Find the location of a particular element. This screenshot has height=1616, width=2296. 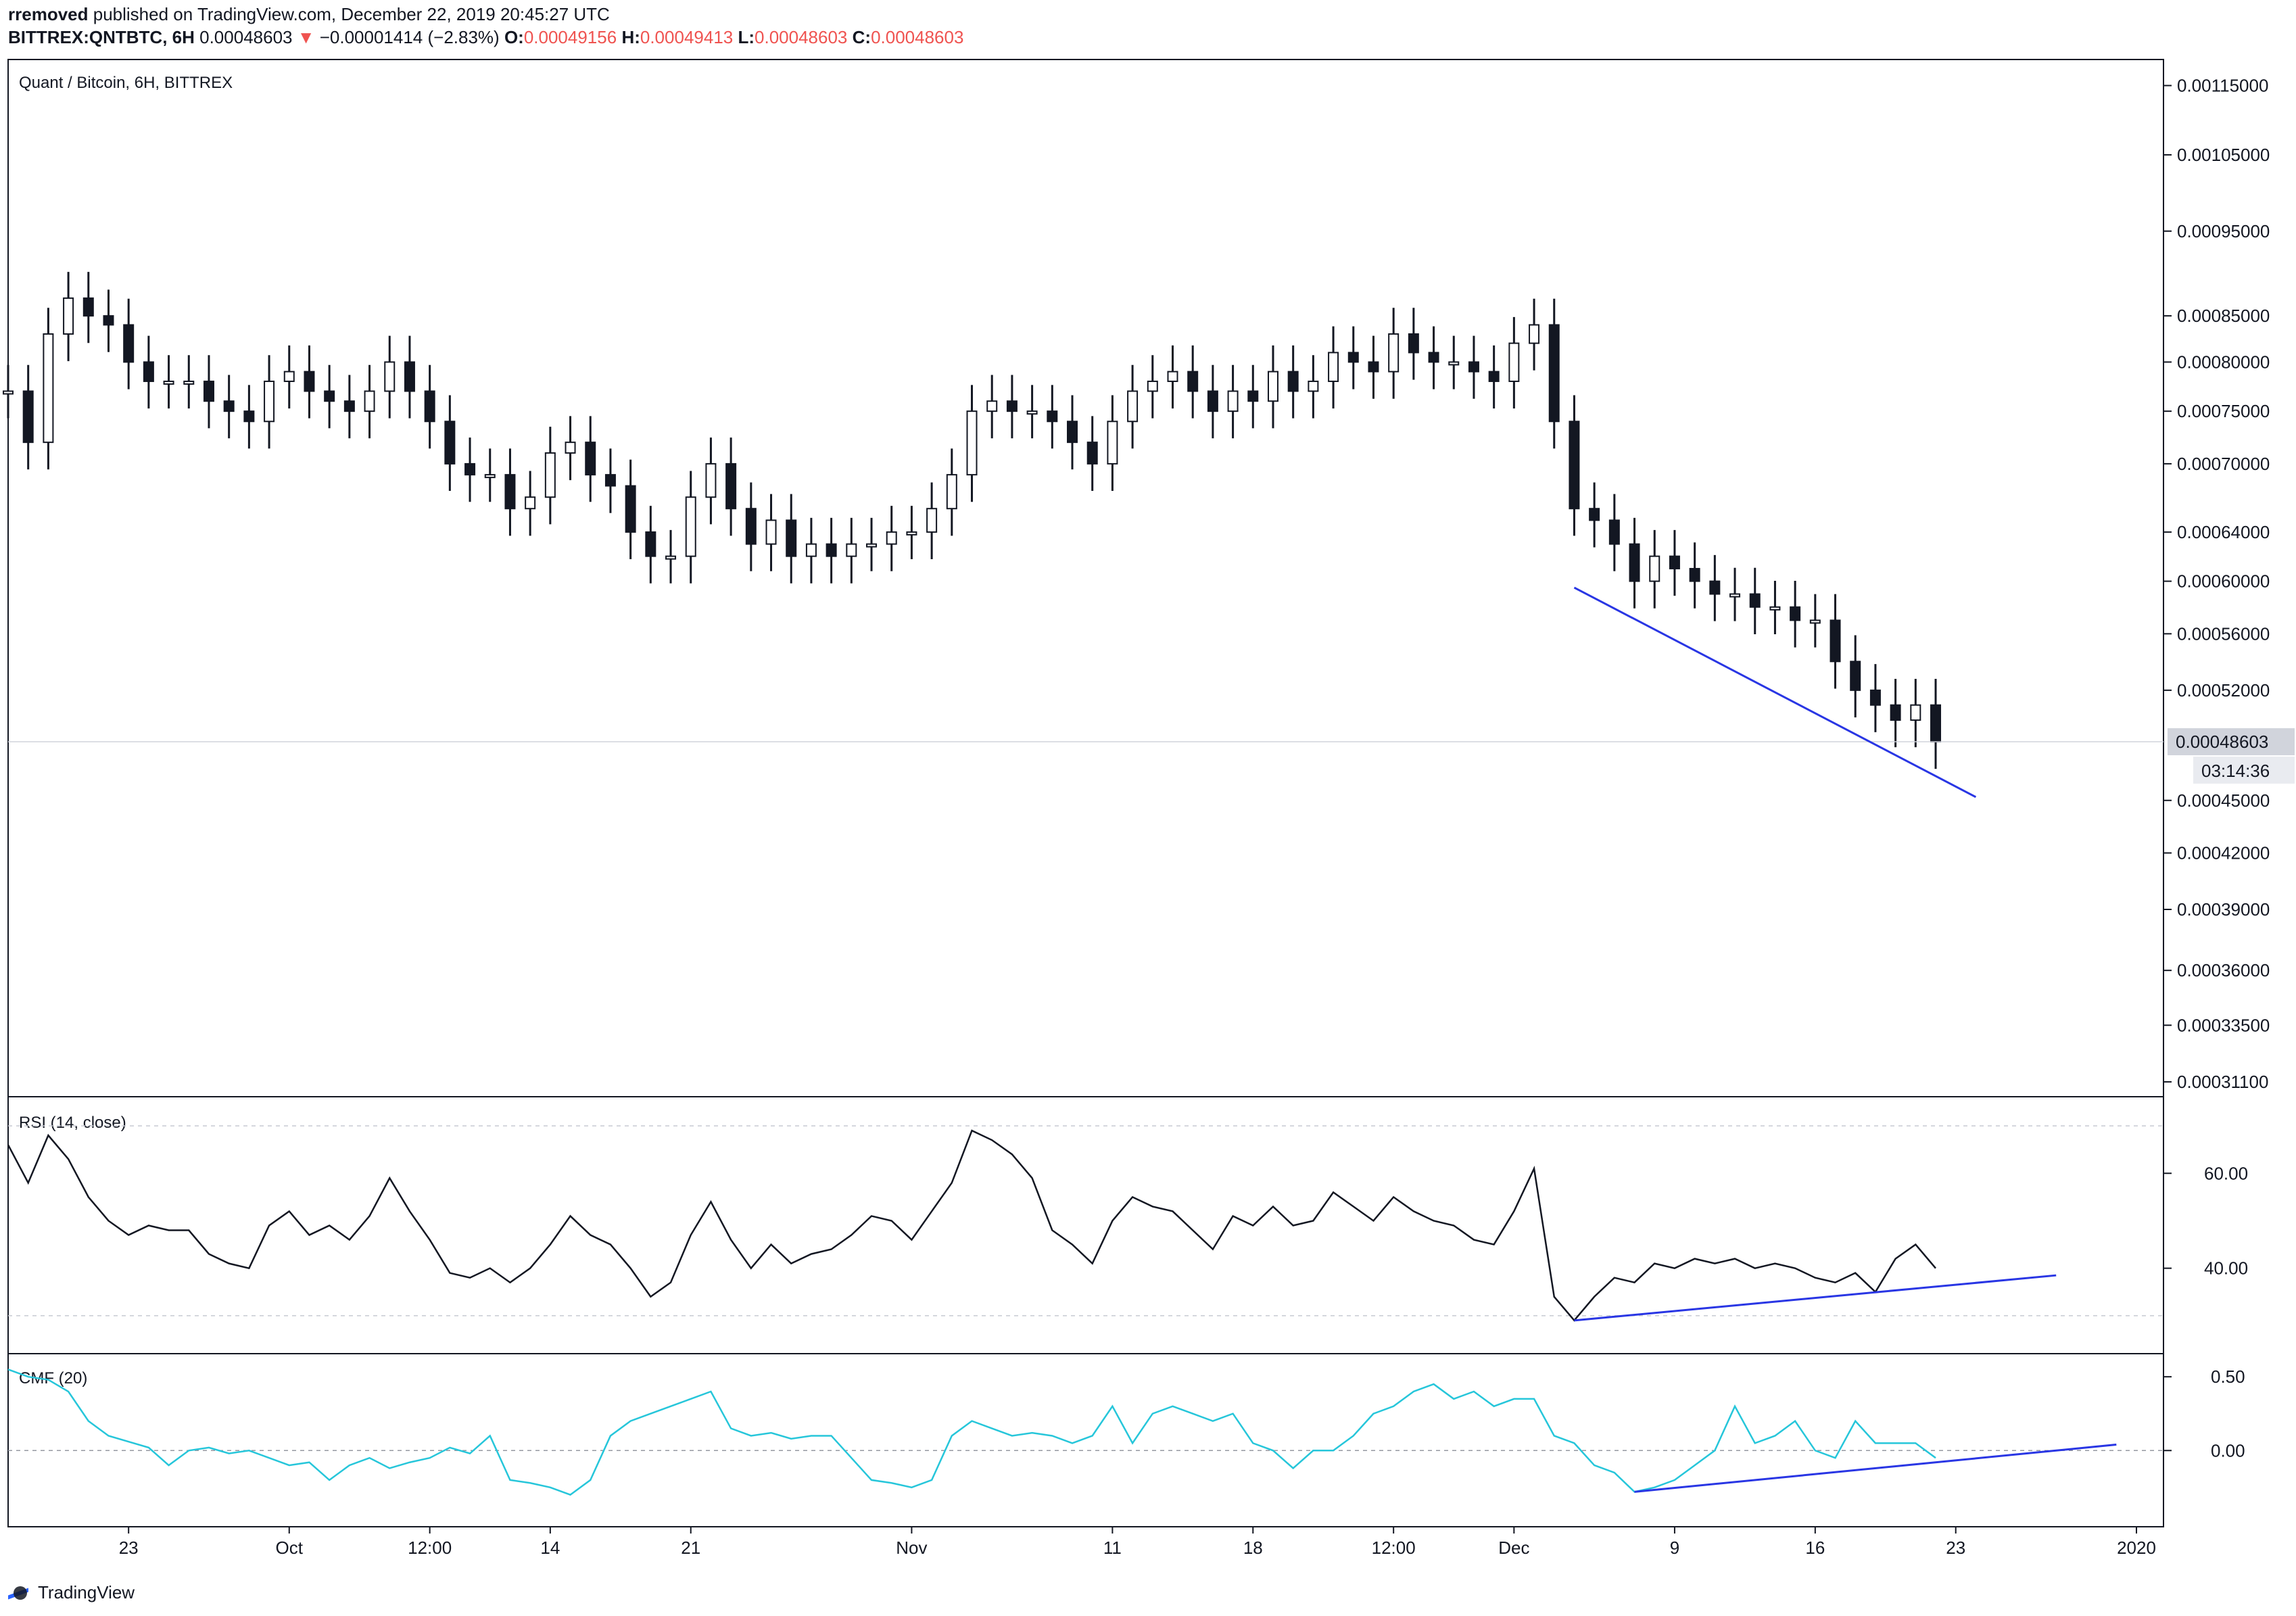

tradingview-logo: TradingView is located at coordinates (71, 1592).